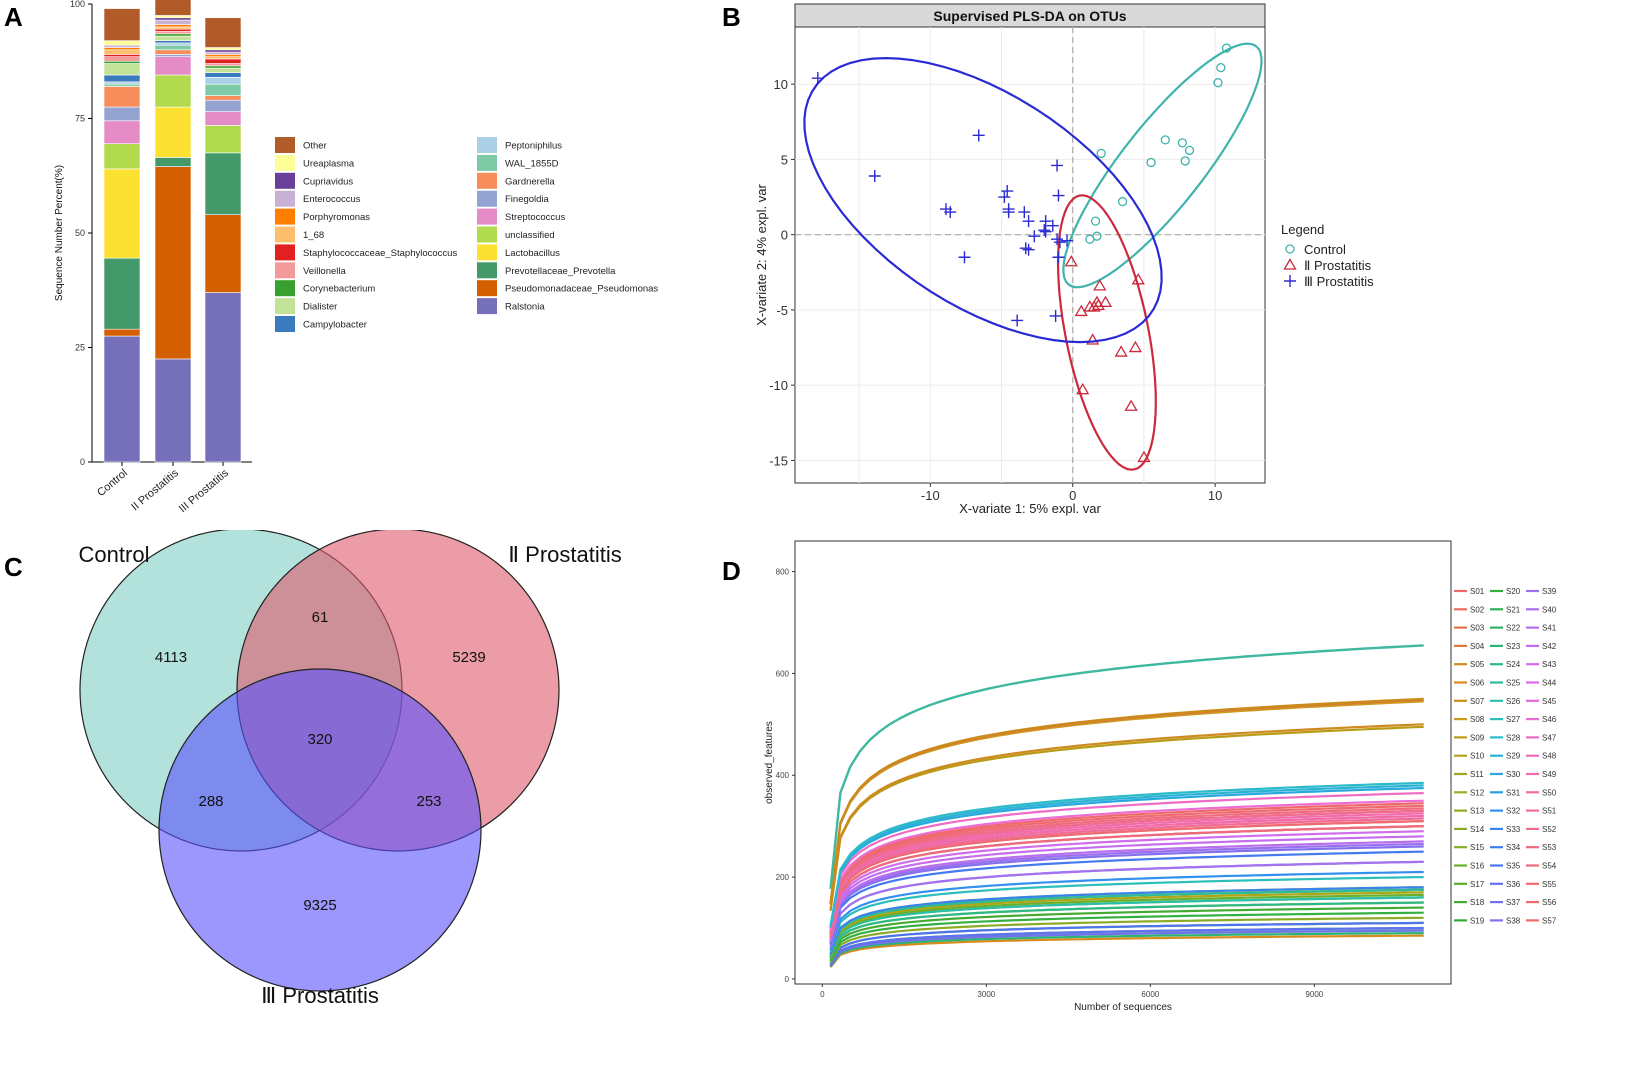 The width and height of the screenshot is (1651, 1067). I want to click on legend-label: S14, so click(1477, 829).